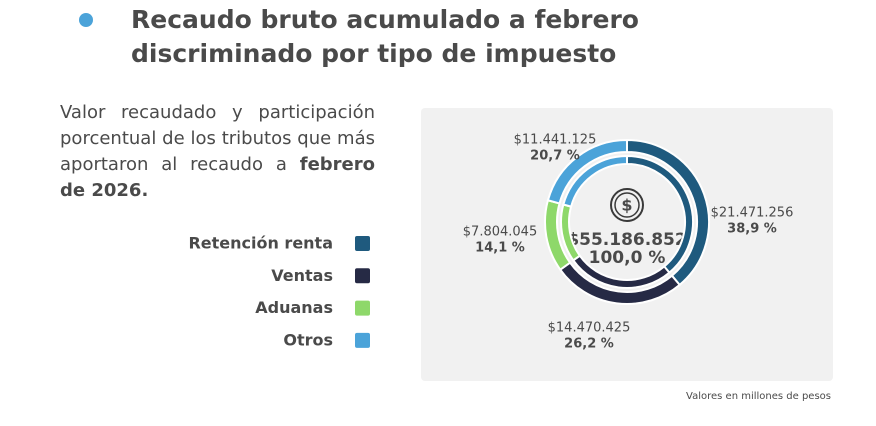 This screenshot has height=426, width=876. Describe the element at coordinates (308, 339) in the screenshot. I see `legend-label: Otros` at that location.